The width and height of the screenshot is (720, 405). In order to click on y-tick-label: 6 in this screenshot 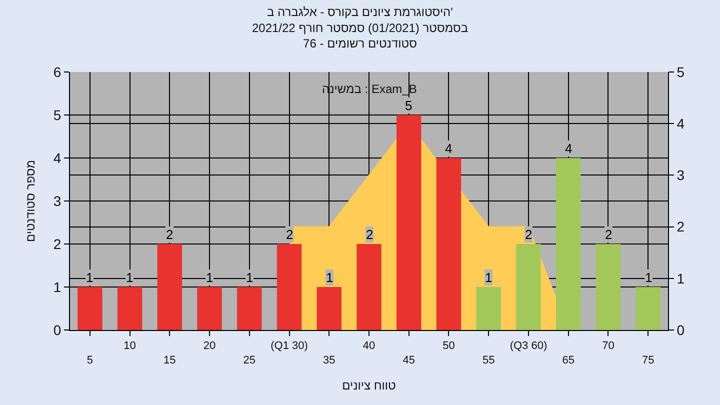, I will do `click(57, 72)`.